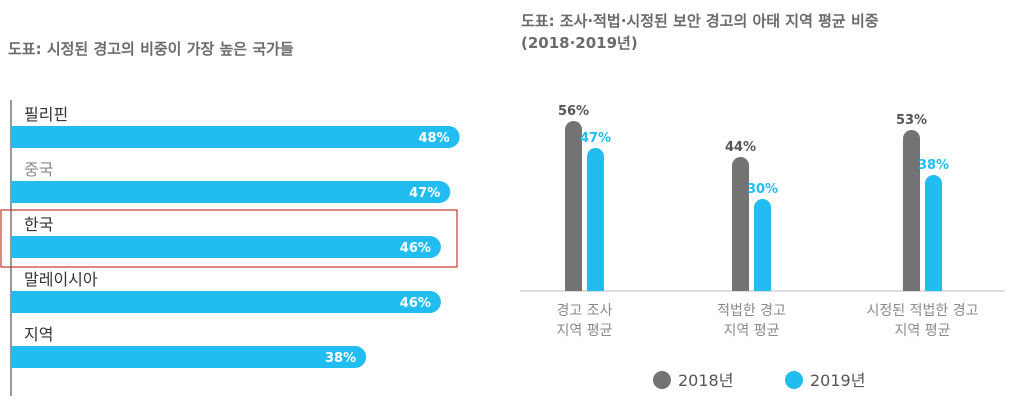  Describe the element at coordinates (573, 111) in the screenshot. I see `right-chart-value-label: 56%` at that location.